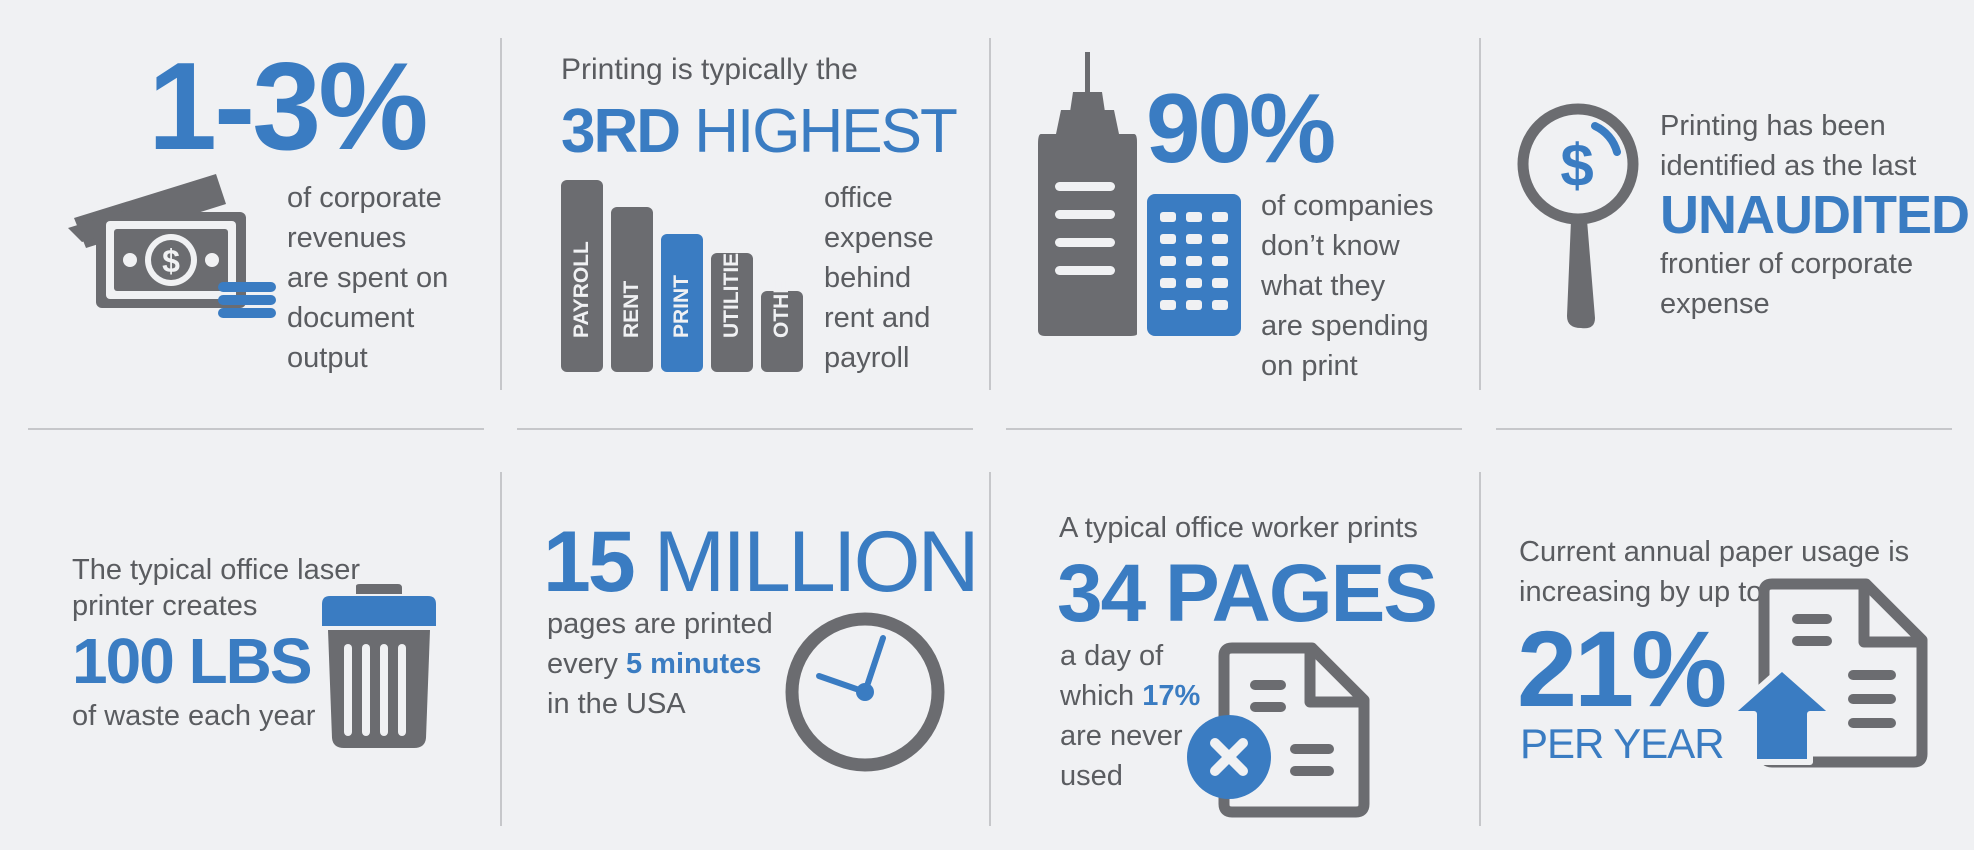 This screenshot has width=1974, height=850. What do you see at coordinates (347, 238) in the screenshot?
I see `caption-line: revenues` at bounding box center [347, 238].